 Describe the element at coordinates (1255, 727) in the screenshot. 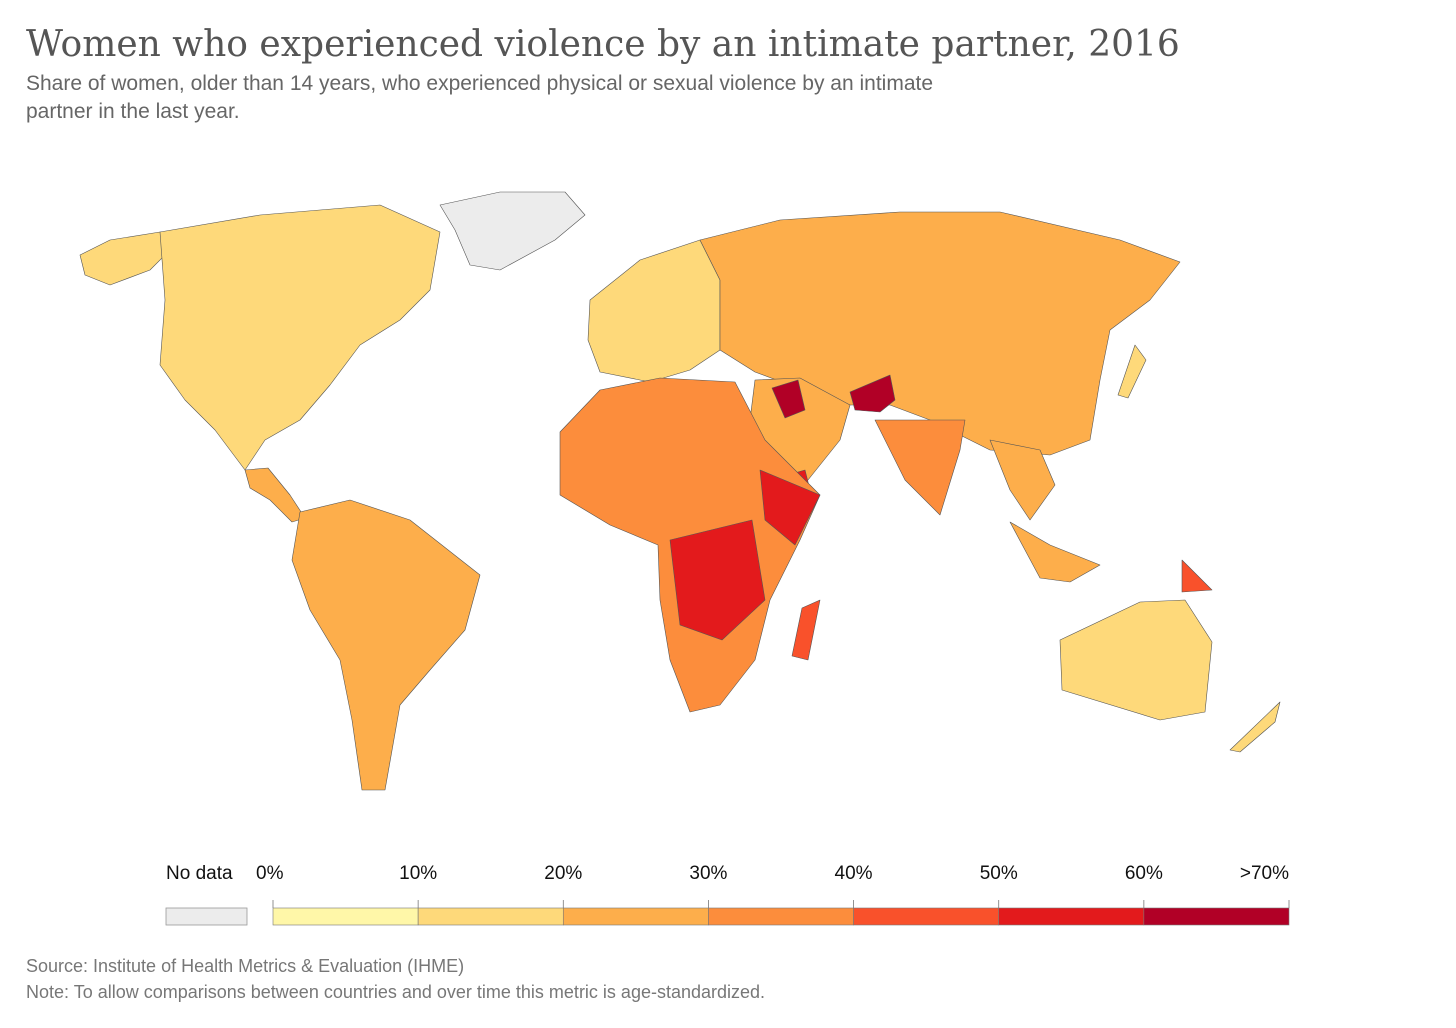

I see `new-zealand` at that location.